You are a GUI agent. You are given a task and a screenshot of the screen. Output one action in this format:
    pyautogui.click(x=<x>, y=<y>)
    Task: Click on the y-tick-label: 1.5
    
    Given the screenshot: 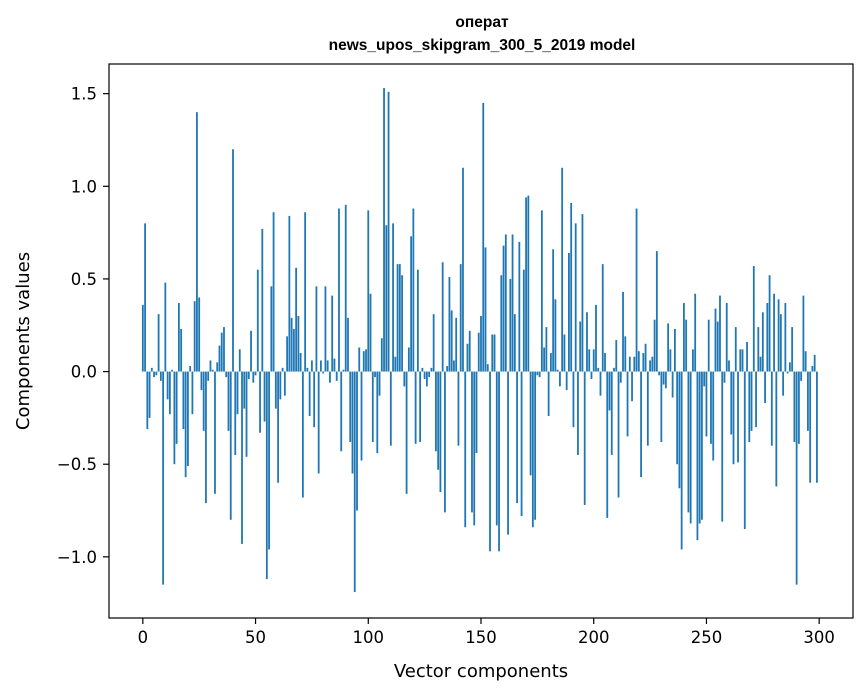 What is the action you would take?
    pyautogui.click(x=84, y=94)
    